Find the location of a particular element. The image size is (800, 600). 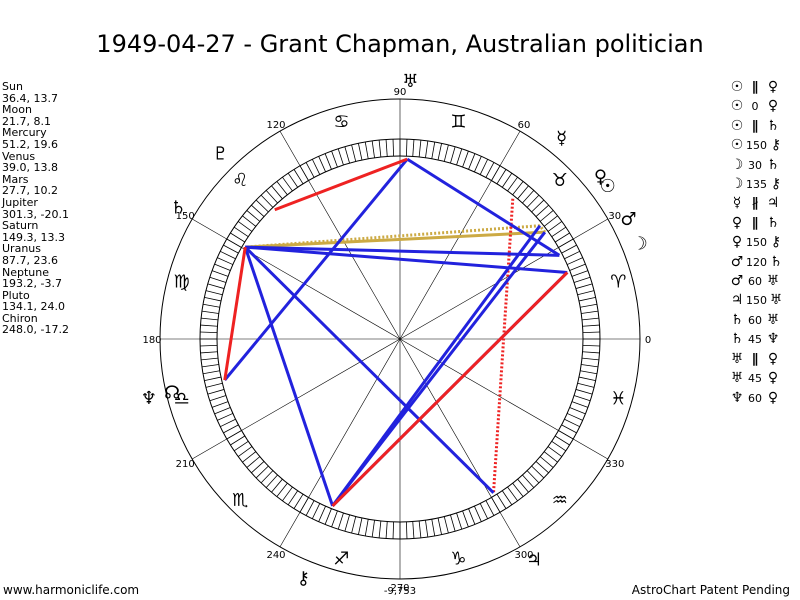

aspect-type: 120 is located at coordinates (756, 262).